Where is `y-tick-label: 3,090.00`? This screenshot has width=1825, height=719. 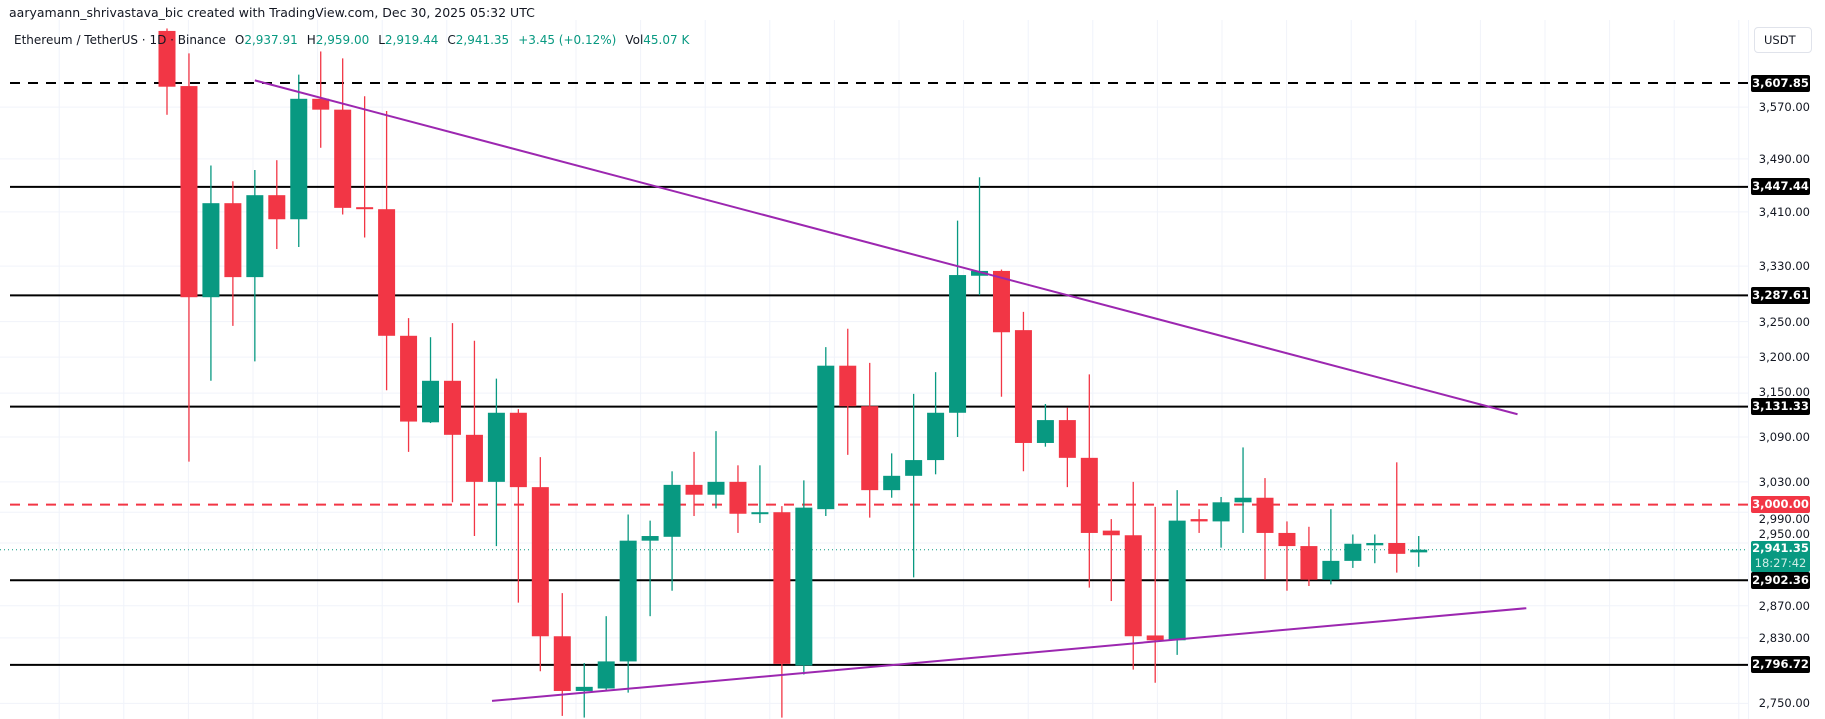 y-tick-label: 3,090.00 is located at coordinates (1784, 437).